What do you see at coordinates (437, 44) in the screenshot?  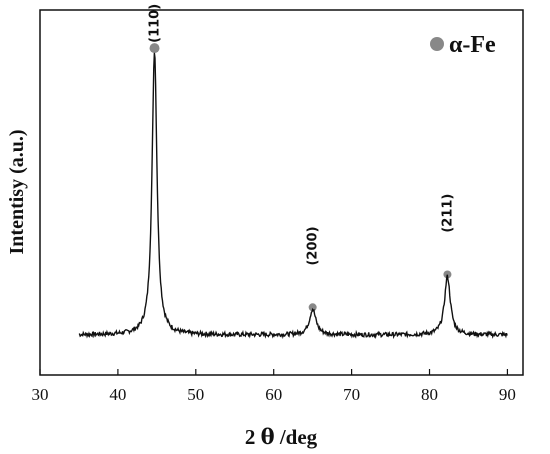 I see `legend-marker` at bounding box center [437, 44].